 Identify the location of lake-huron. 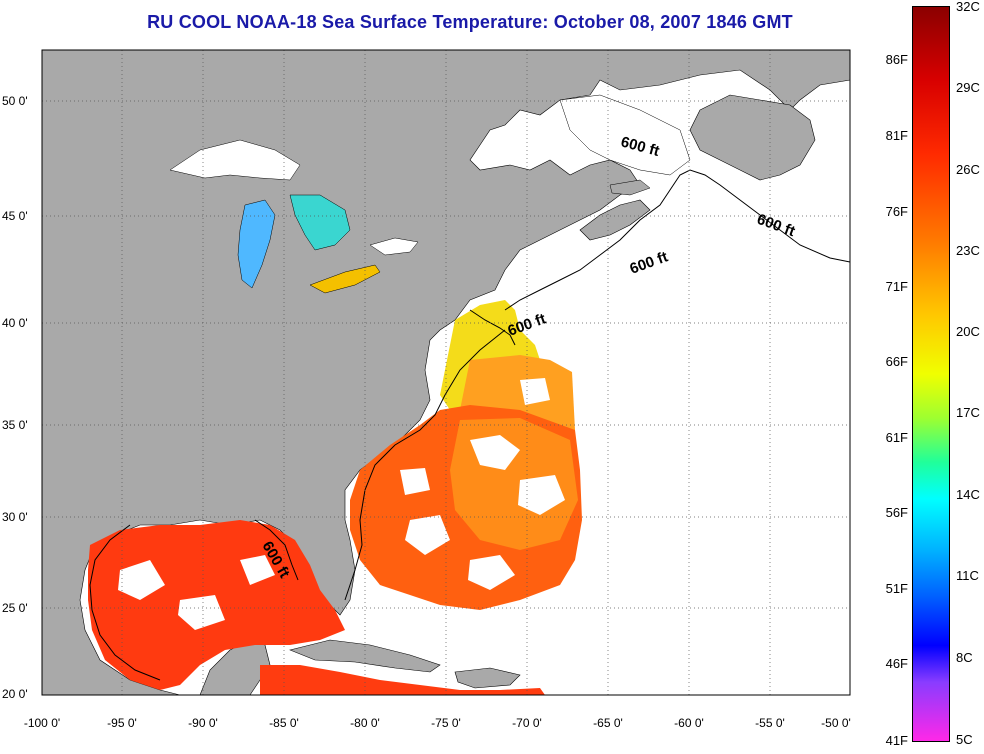
(320, 222).